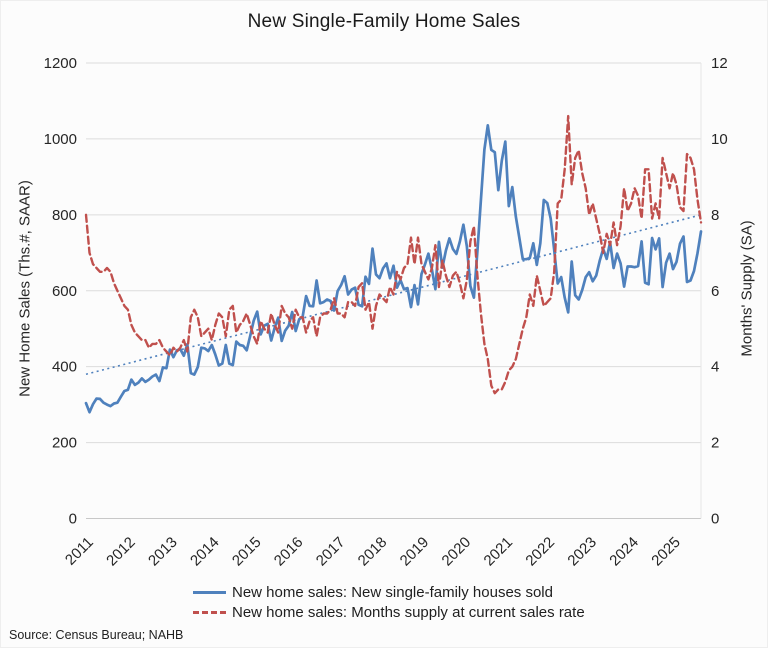 This screenshot has height=648, width=768. I want to click on x-axis-tick-label: 2020, so click(457, 552).